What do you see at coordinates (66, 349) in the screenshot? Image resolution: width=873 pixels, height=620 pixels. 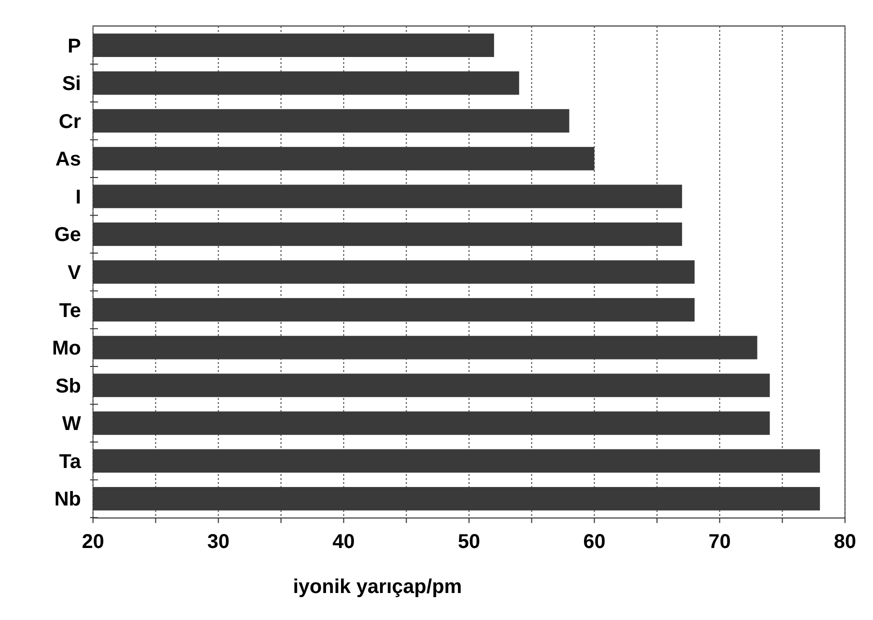 I see `y-tick-label: Mo` at bounding box center [66, 349].